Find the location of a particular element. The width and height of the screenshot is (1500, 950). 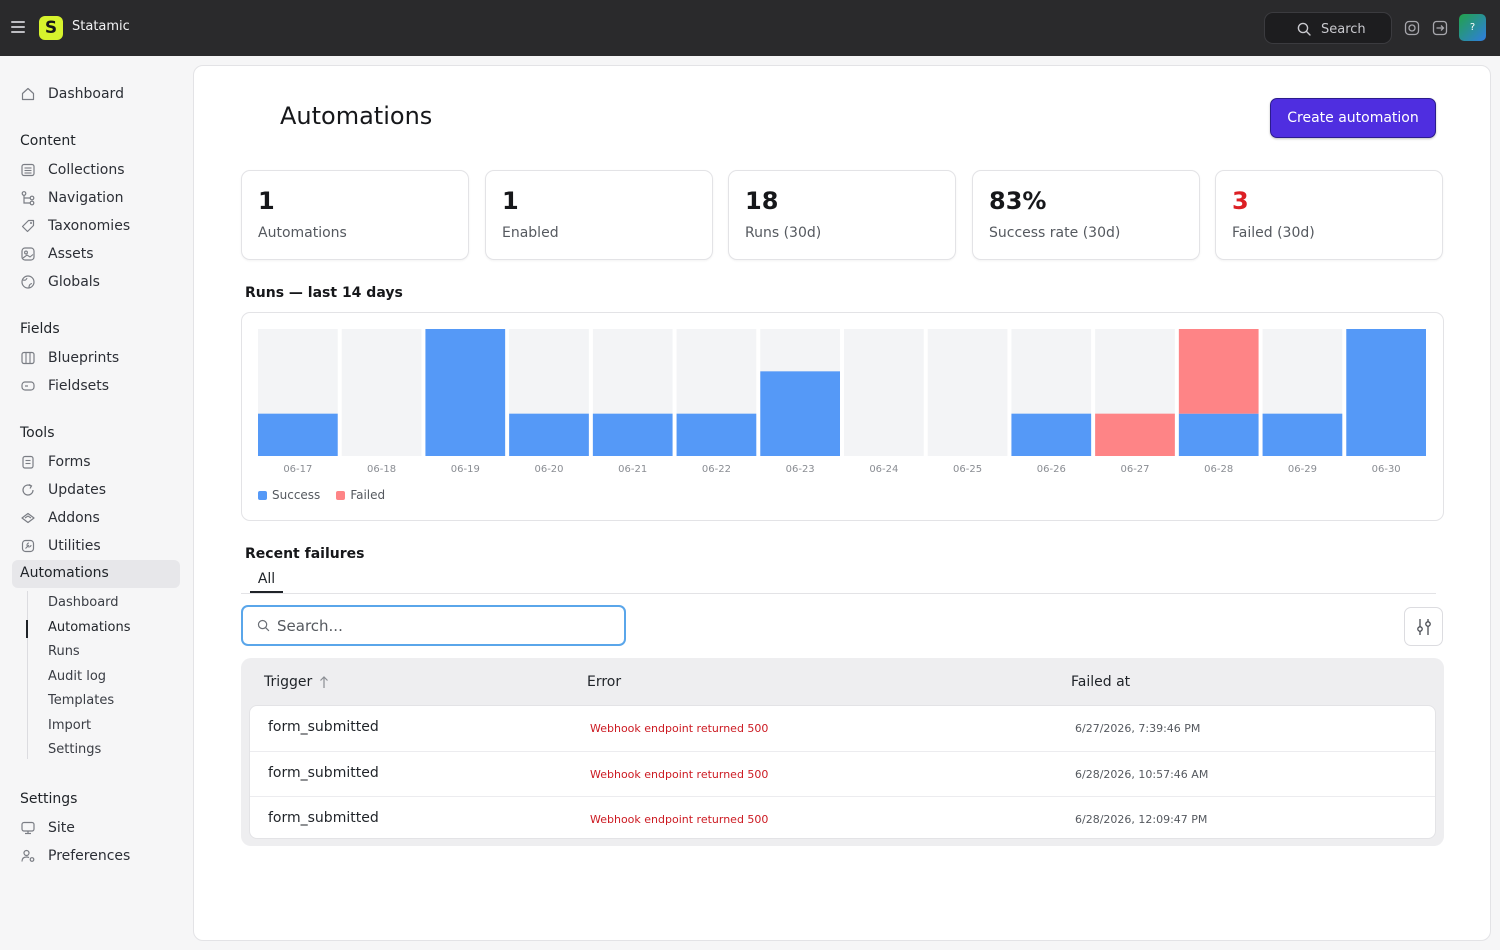

wrench-icon is located at coordinates (28, 546).